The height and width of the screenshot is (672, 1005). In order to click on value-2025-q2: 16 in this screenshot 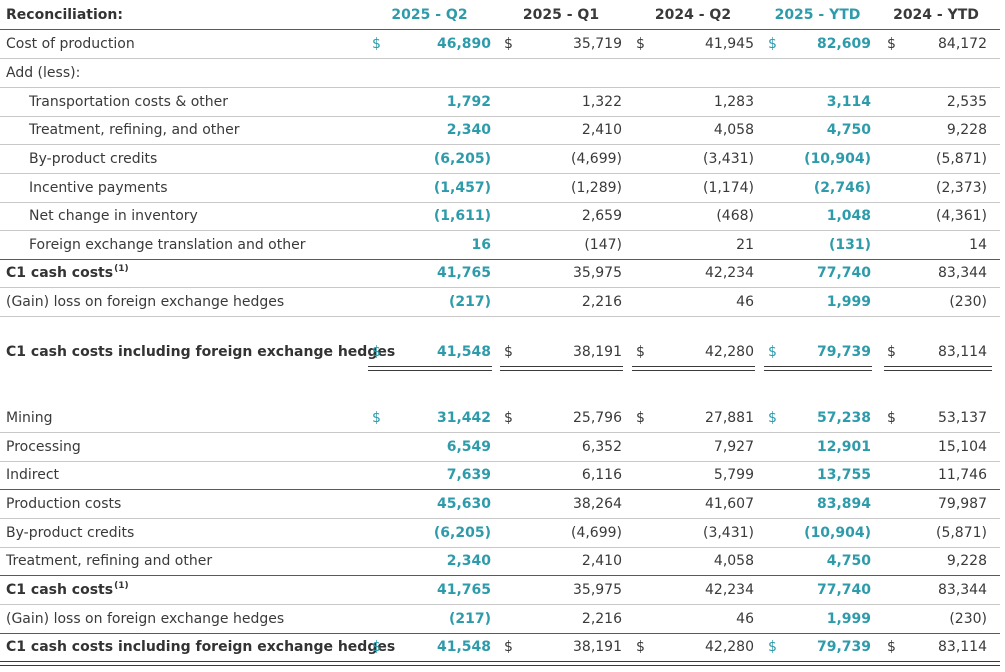, I will do `click(481, 245)`.